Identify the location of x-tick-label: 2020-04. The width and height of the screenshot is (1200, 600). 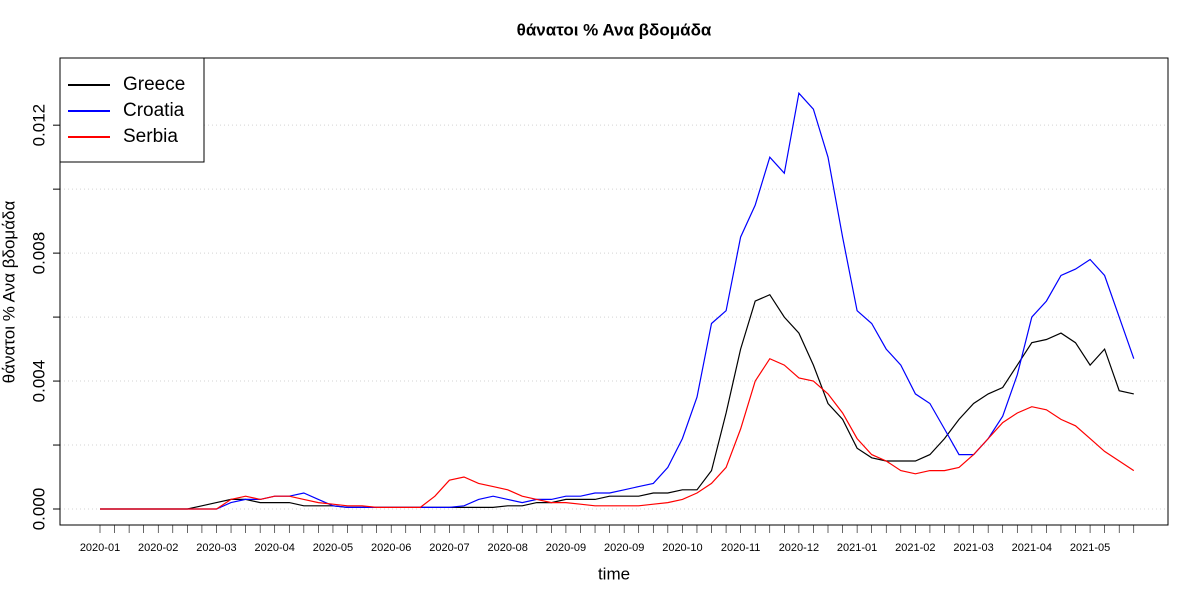
(275, 548).